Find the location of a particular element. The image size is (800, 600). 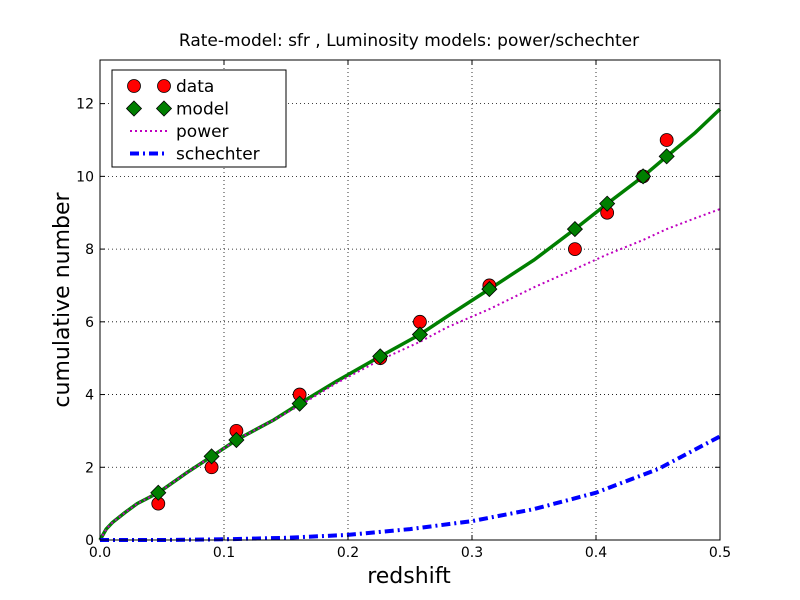

y-tick-label: 12 is located at coordinates (85, 105).